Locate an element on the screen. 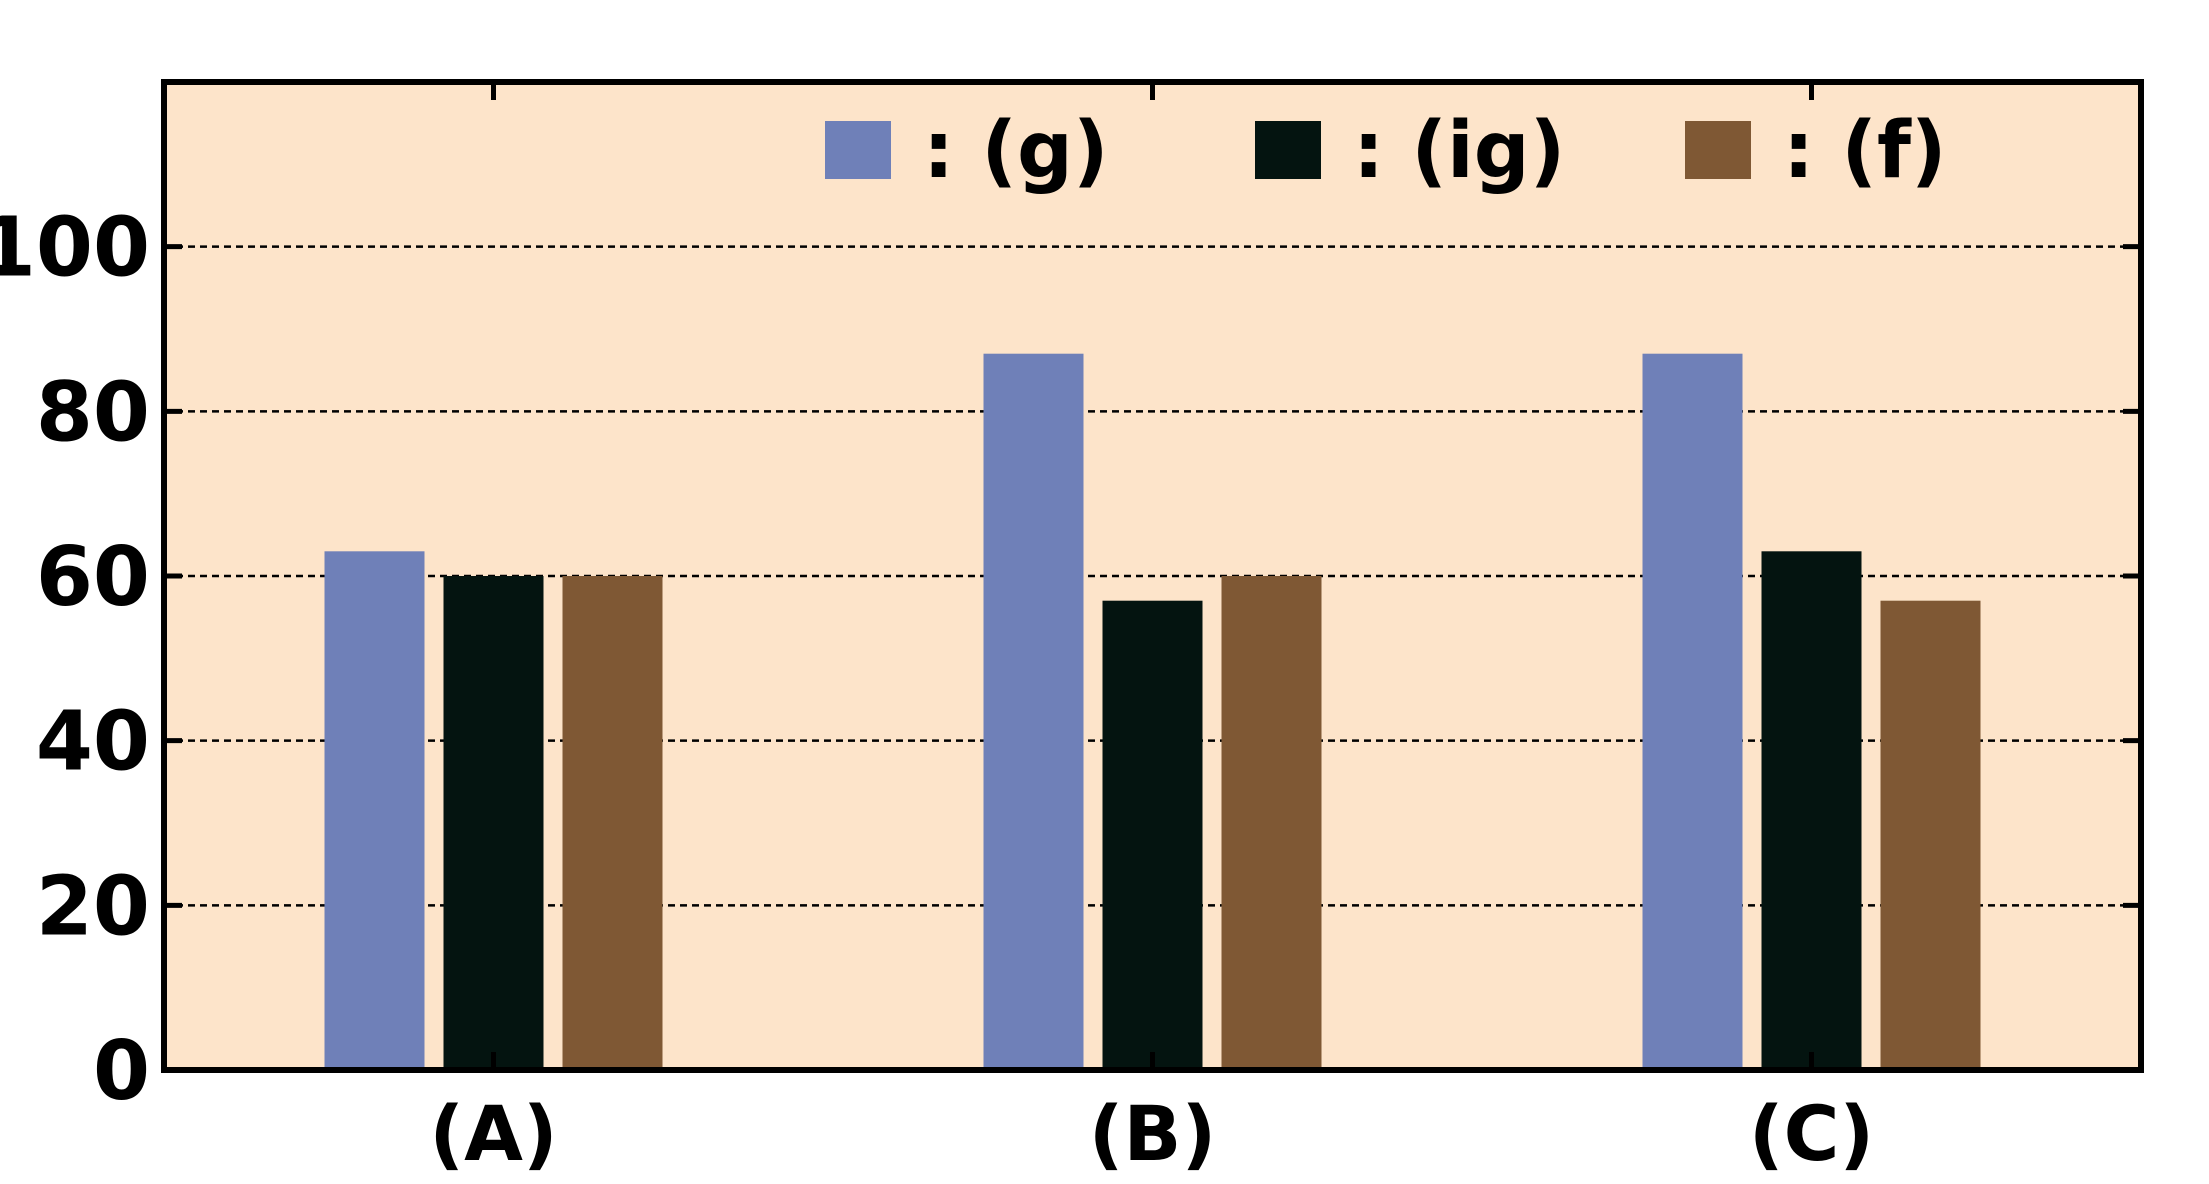 Image resolution: width=2209 pixels, height=1184 pixels. y-tick-label: 0 is located at coordinates (121, 1071).